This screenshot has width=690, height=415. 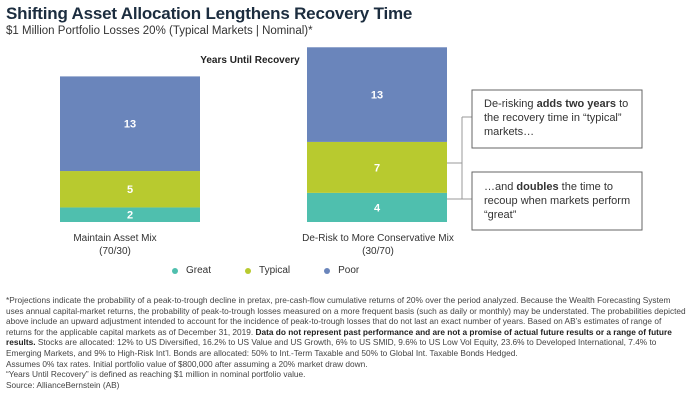 I want to click on callout-1-bold: adds two years, so click(x=576, y=104).